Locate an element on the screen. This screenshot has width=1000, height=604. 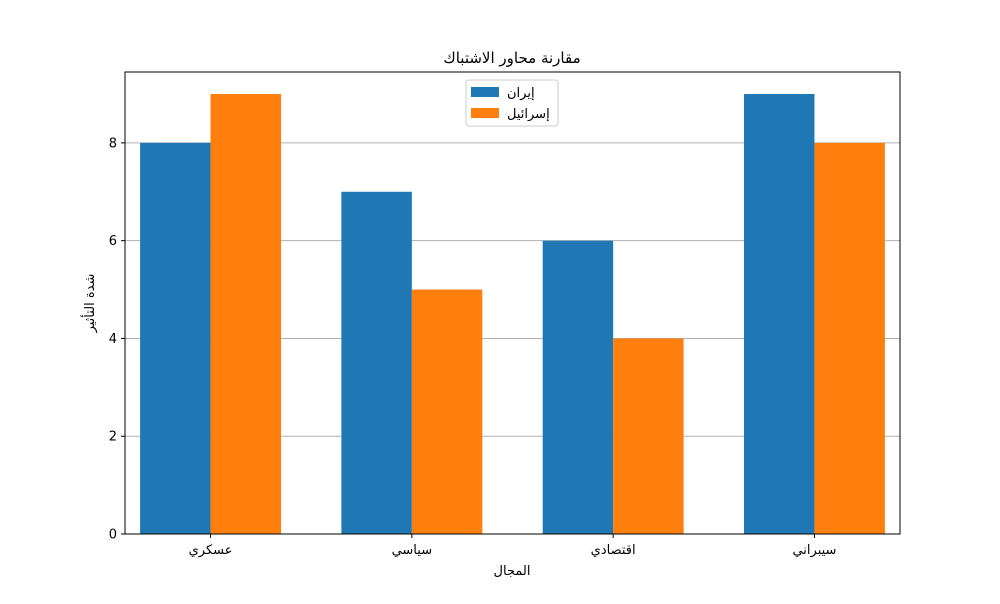
y-tick-label: 8 is located at coordinates (113, 143).